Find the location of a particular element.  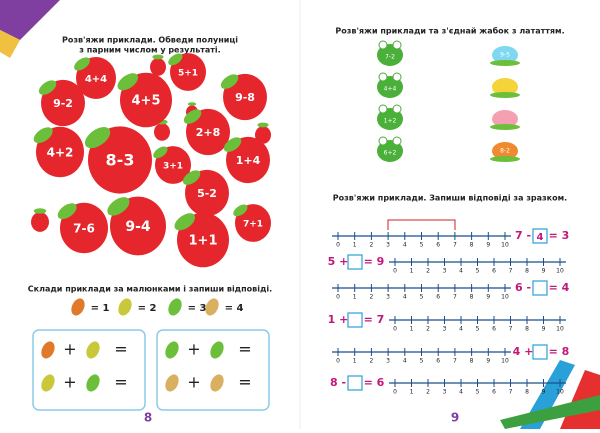

equation-right: = 3 is located at coordinates (559, 235).